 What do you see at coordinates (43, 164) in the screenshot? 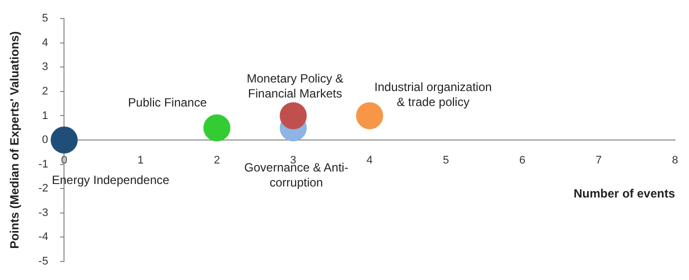
I see `y-tick-label: -1` at bounding box center [43, 164].